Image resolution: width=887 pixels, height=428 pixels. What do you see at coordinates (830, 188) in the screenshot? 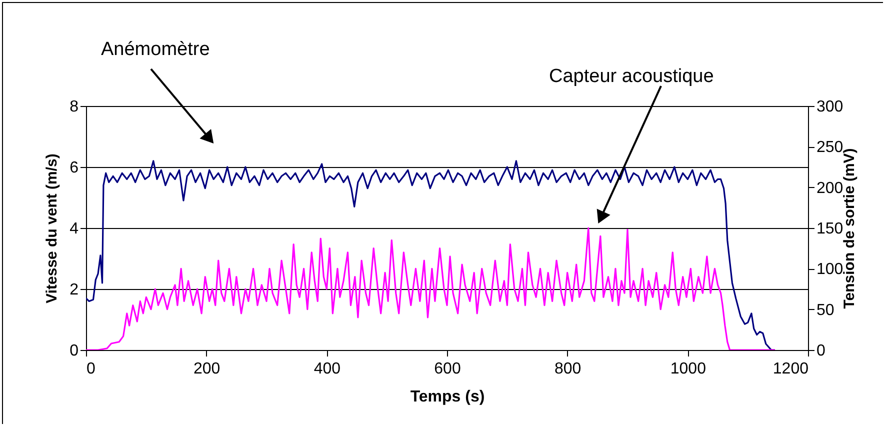
I see `y2-tick-label: 200` at bounding box center [830, 188].